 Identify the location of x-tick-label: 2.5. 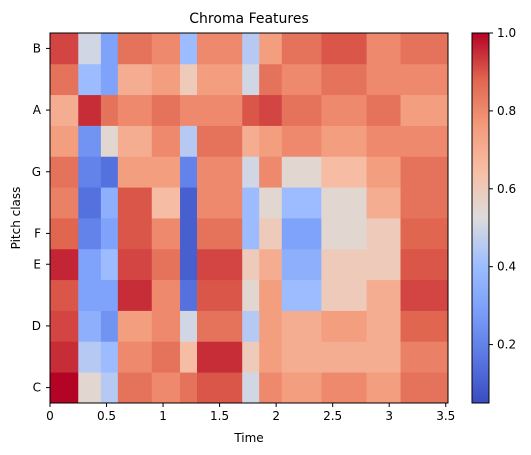
(332, 416).